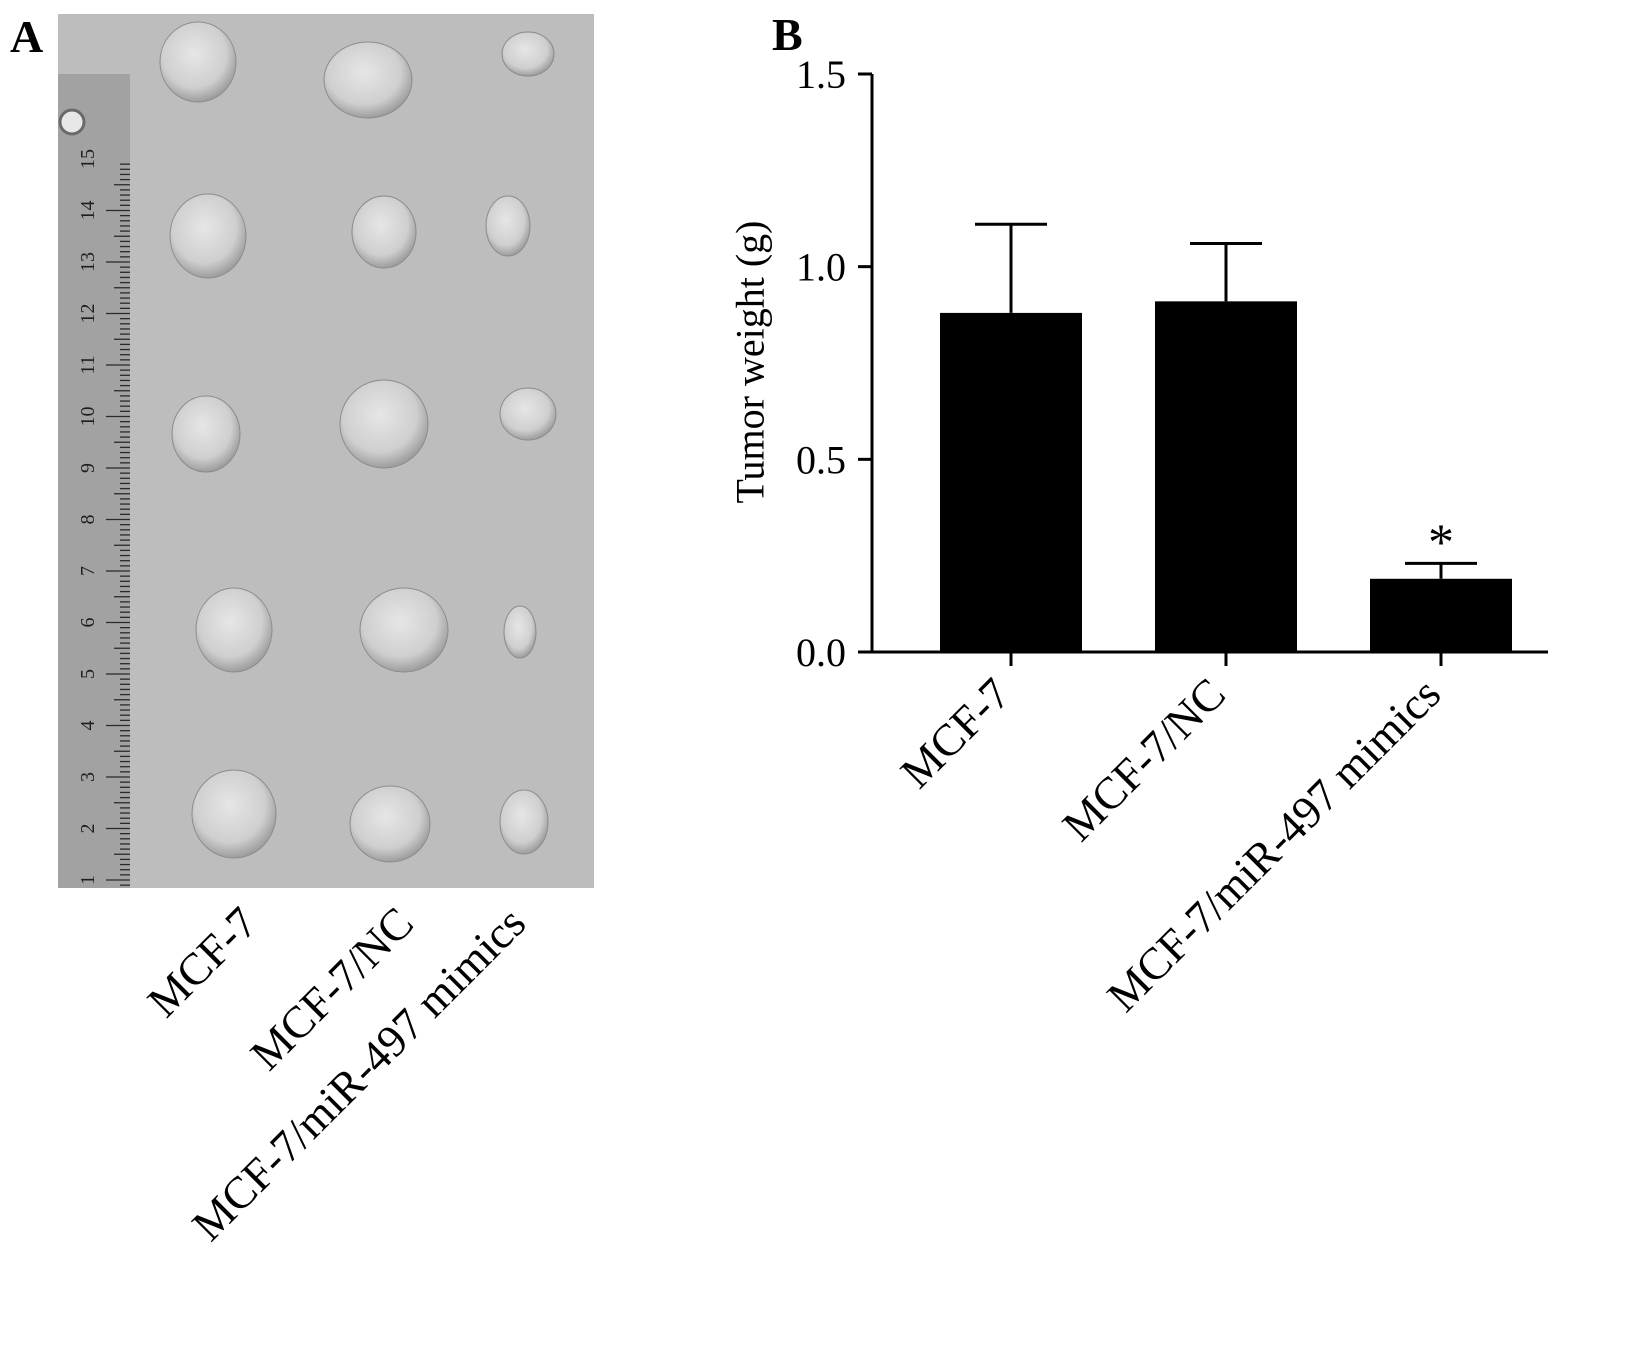 This screenshot has width=1652, height=1370. What do you see at coordinates (27, 36) in the screenshot?
I see `panel-a-letter: A` at bounding box center [27, 36].